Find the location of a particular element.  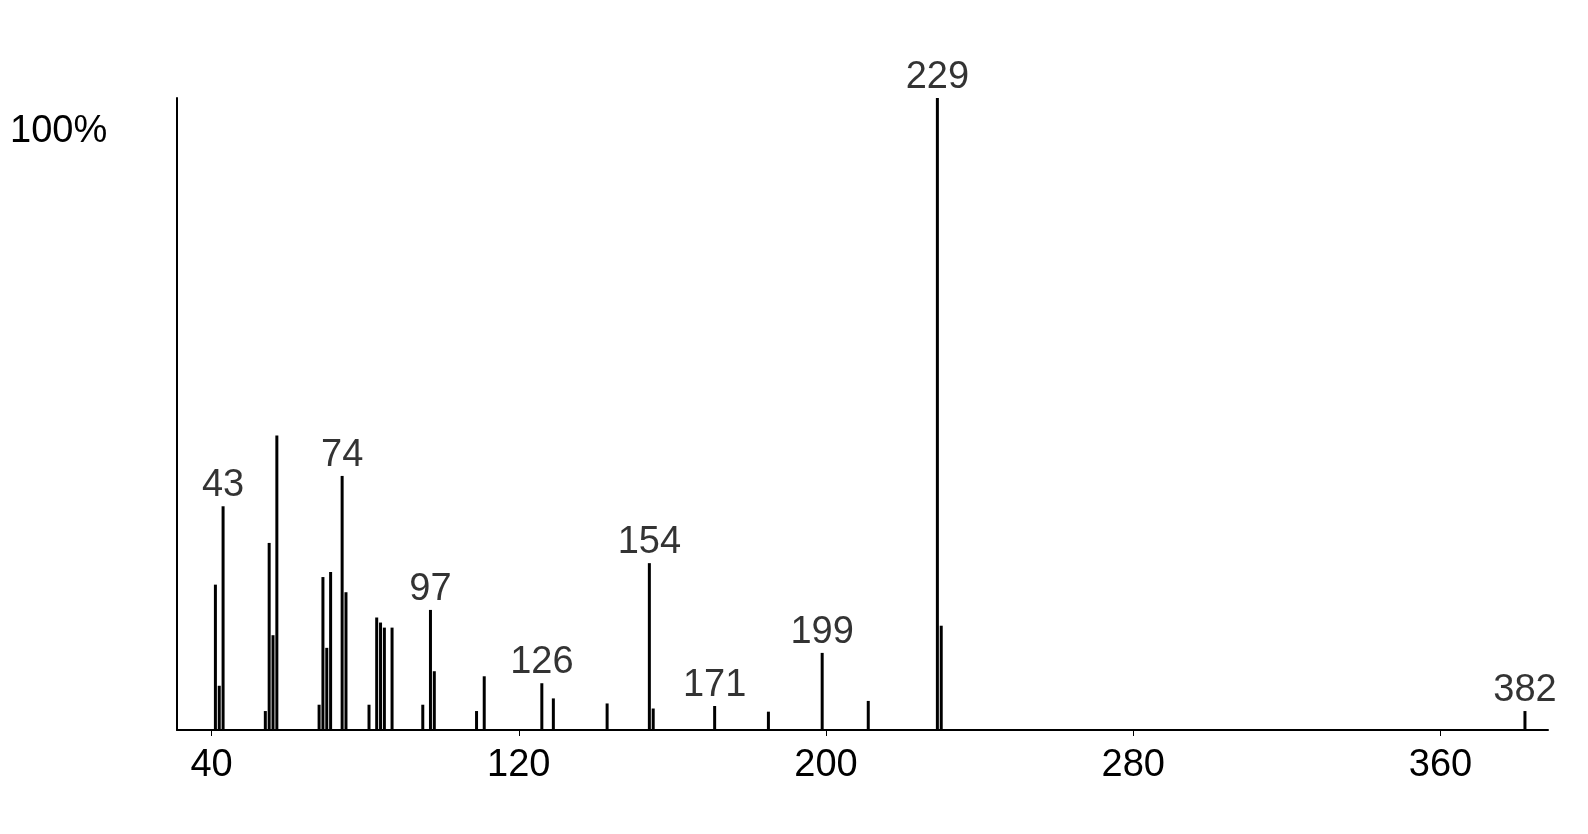

x-tick-label: 360 is located at coordinates (1440, 763).